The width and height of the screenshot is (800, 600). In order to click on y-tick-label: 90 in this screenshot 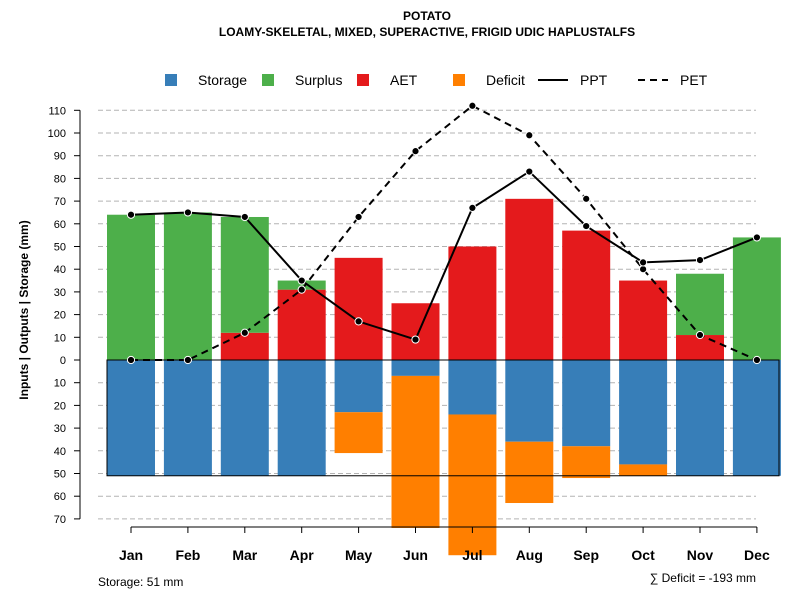, I will do `click(60, 157)`.